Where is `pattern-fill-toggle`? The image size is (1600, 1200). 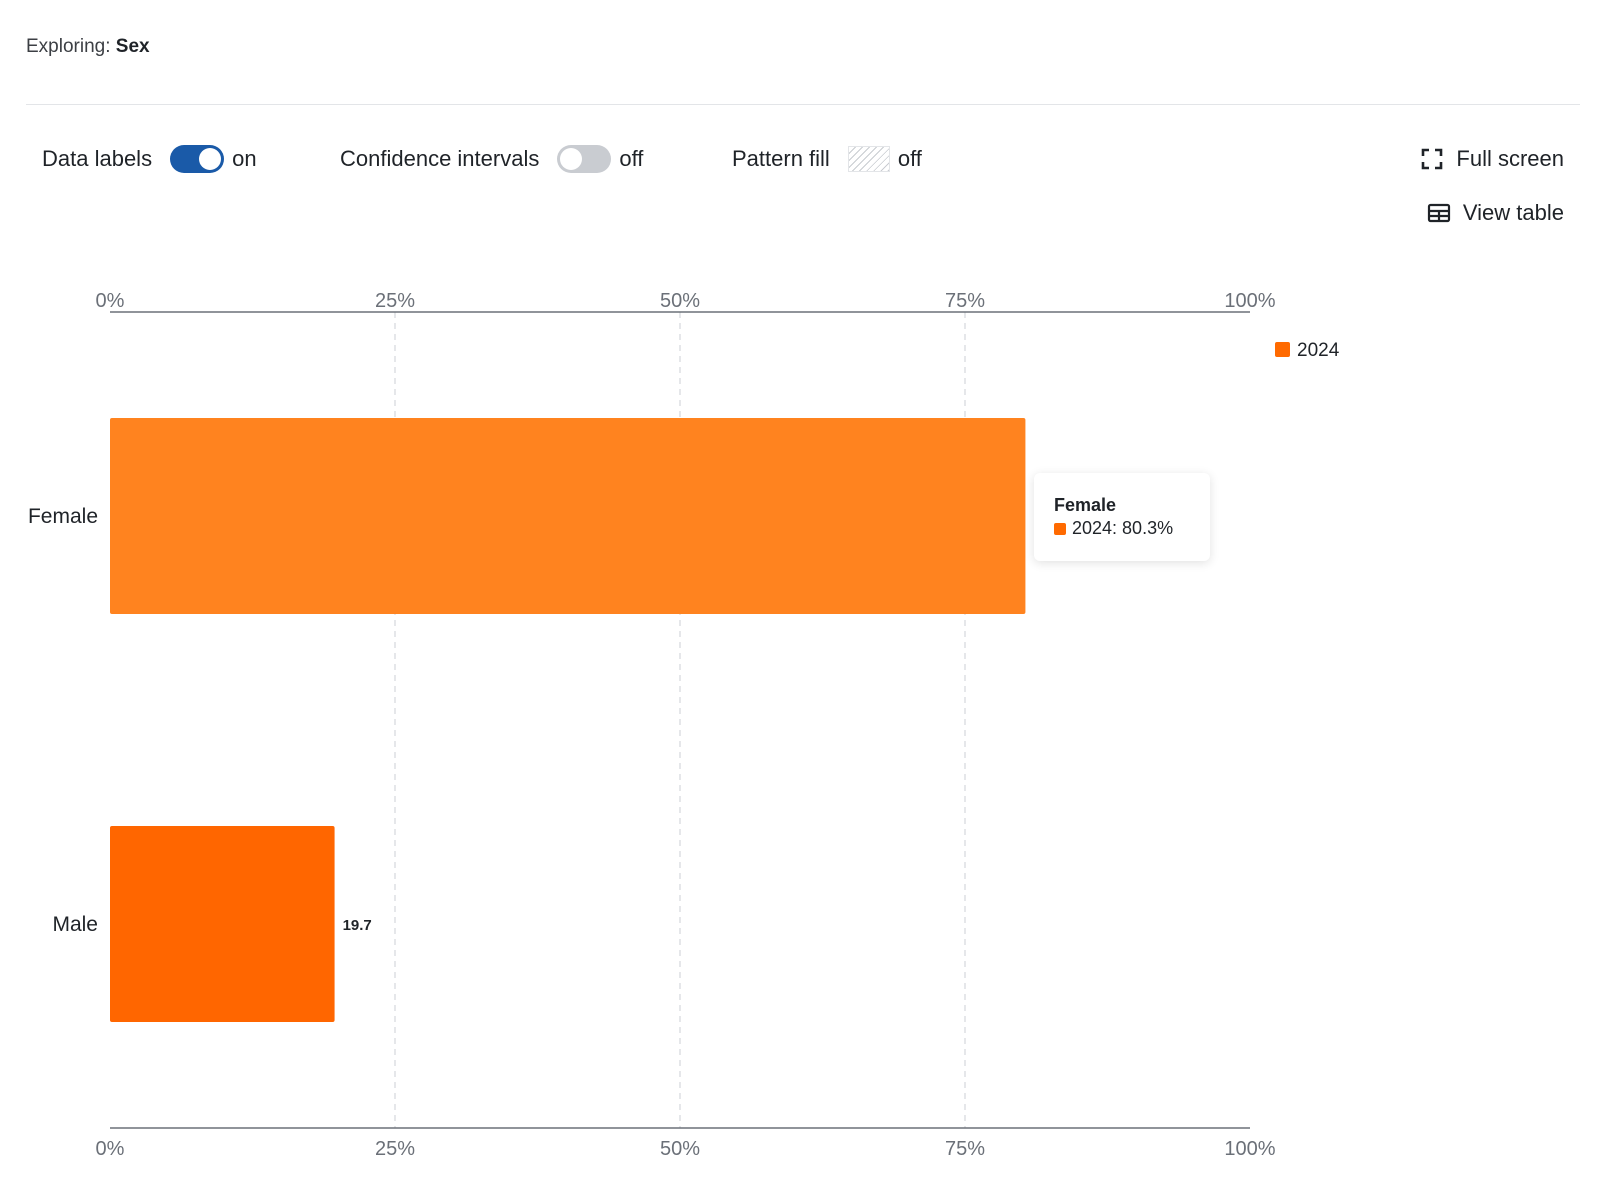
pattern-fill-toggle is located at coordinates (868, 159).